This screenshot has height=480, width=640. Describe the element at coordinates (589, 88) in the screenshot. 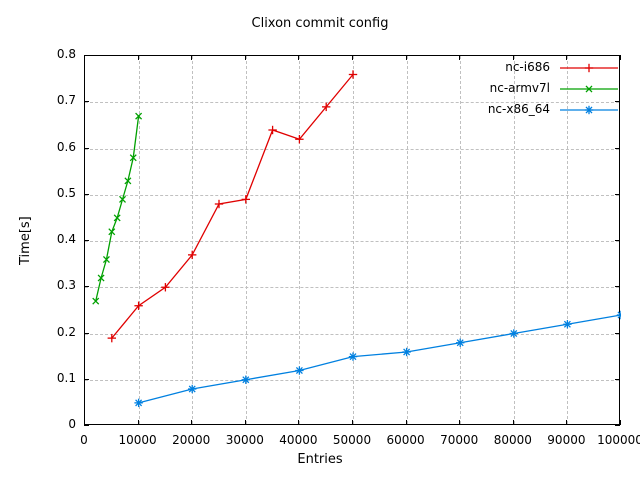

I see `legend-sample-cross-icon` at that location.